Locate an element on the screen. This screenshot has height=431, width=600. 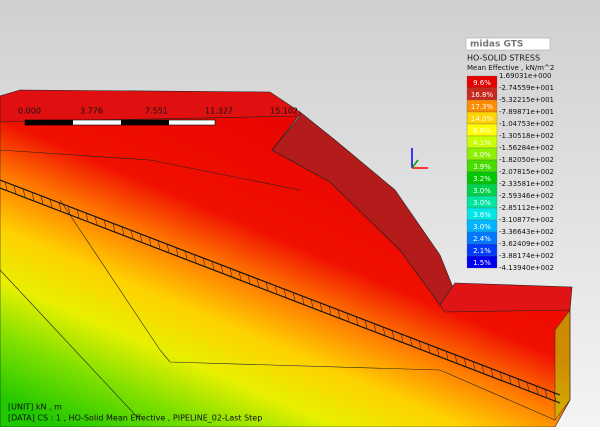
side-face is located at coordinates (562, 365).